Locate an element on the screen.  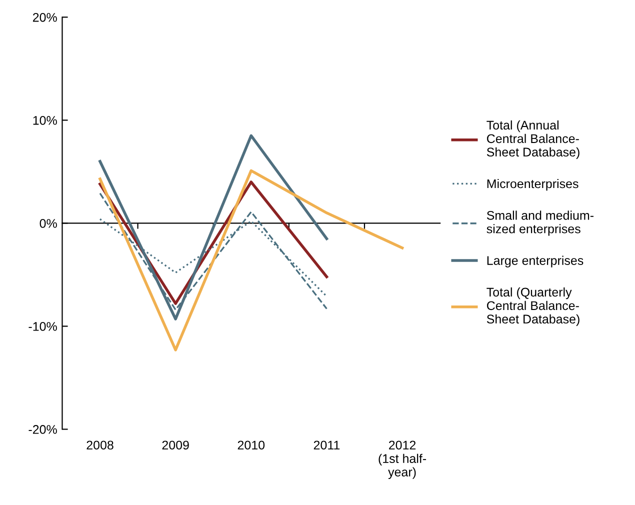
x-tick-label: 2012 (1st half- year) is located at coordinates (402, 459).